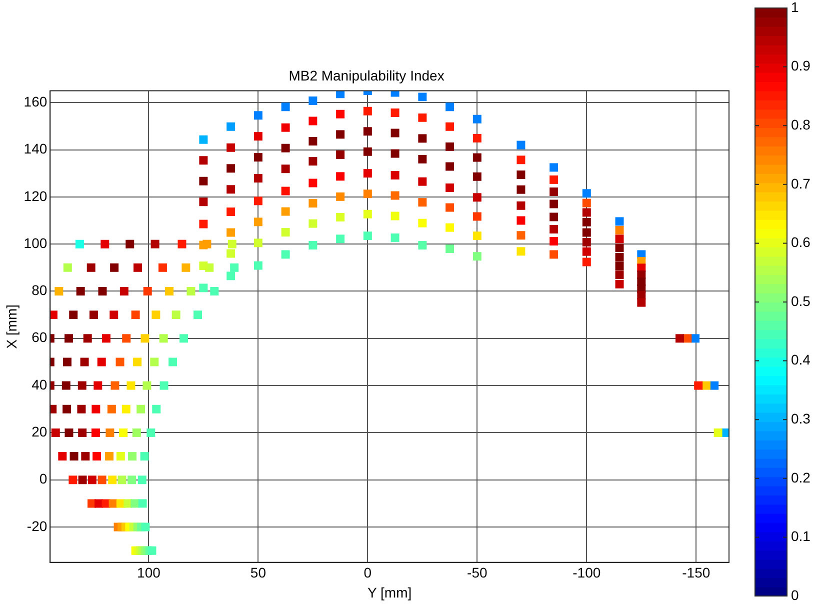  Describe the element at coordinates (390, 592) in the screenshot. I see `x-axis-title: Y [mm]` at that location.